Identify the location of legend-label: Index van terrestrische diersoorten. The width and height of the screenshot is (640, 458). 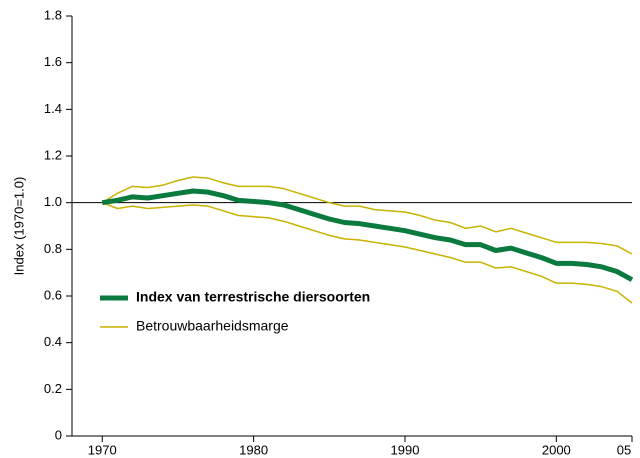
(253, 297).